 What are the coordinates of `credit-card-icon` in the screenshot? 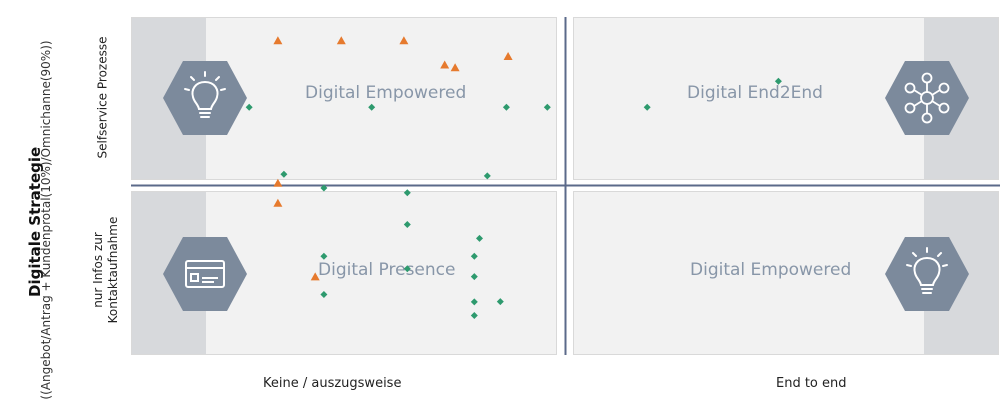 It's located at (205, 274).